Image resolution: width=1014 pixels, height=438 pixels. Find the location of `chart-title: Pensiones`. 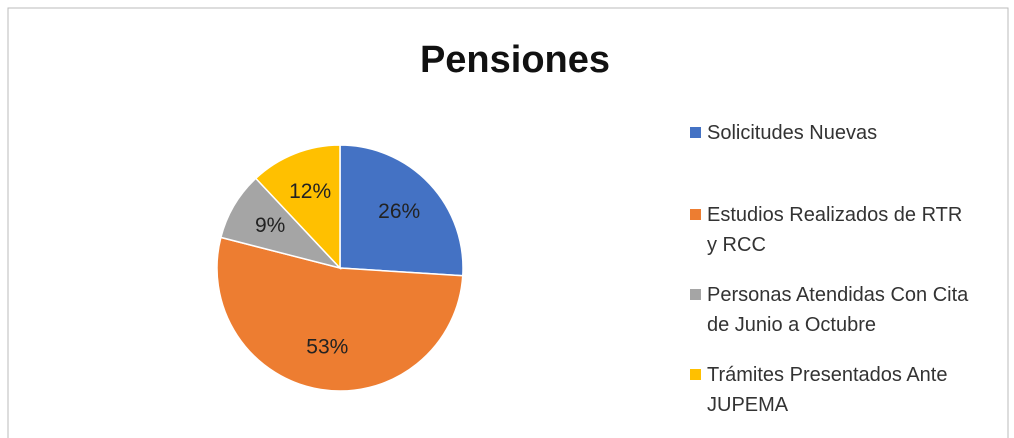

chart-title: Pensiones is located at coordinates (515, 60).